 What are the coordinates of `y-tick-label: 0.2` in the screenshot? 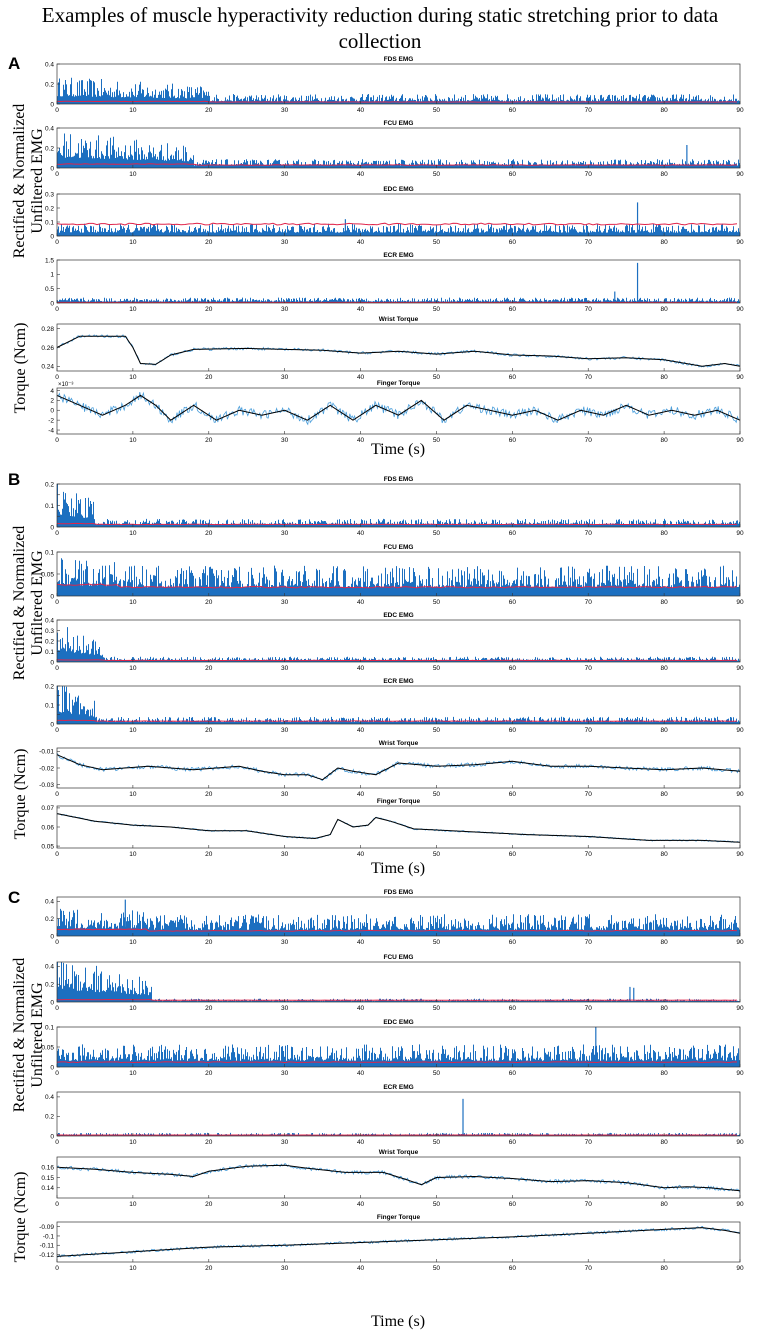 It's located at (49, 1117).